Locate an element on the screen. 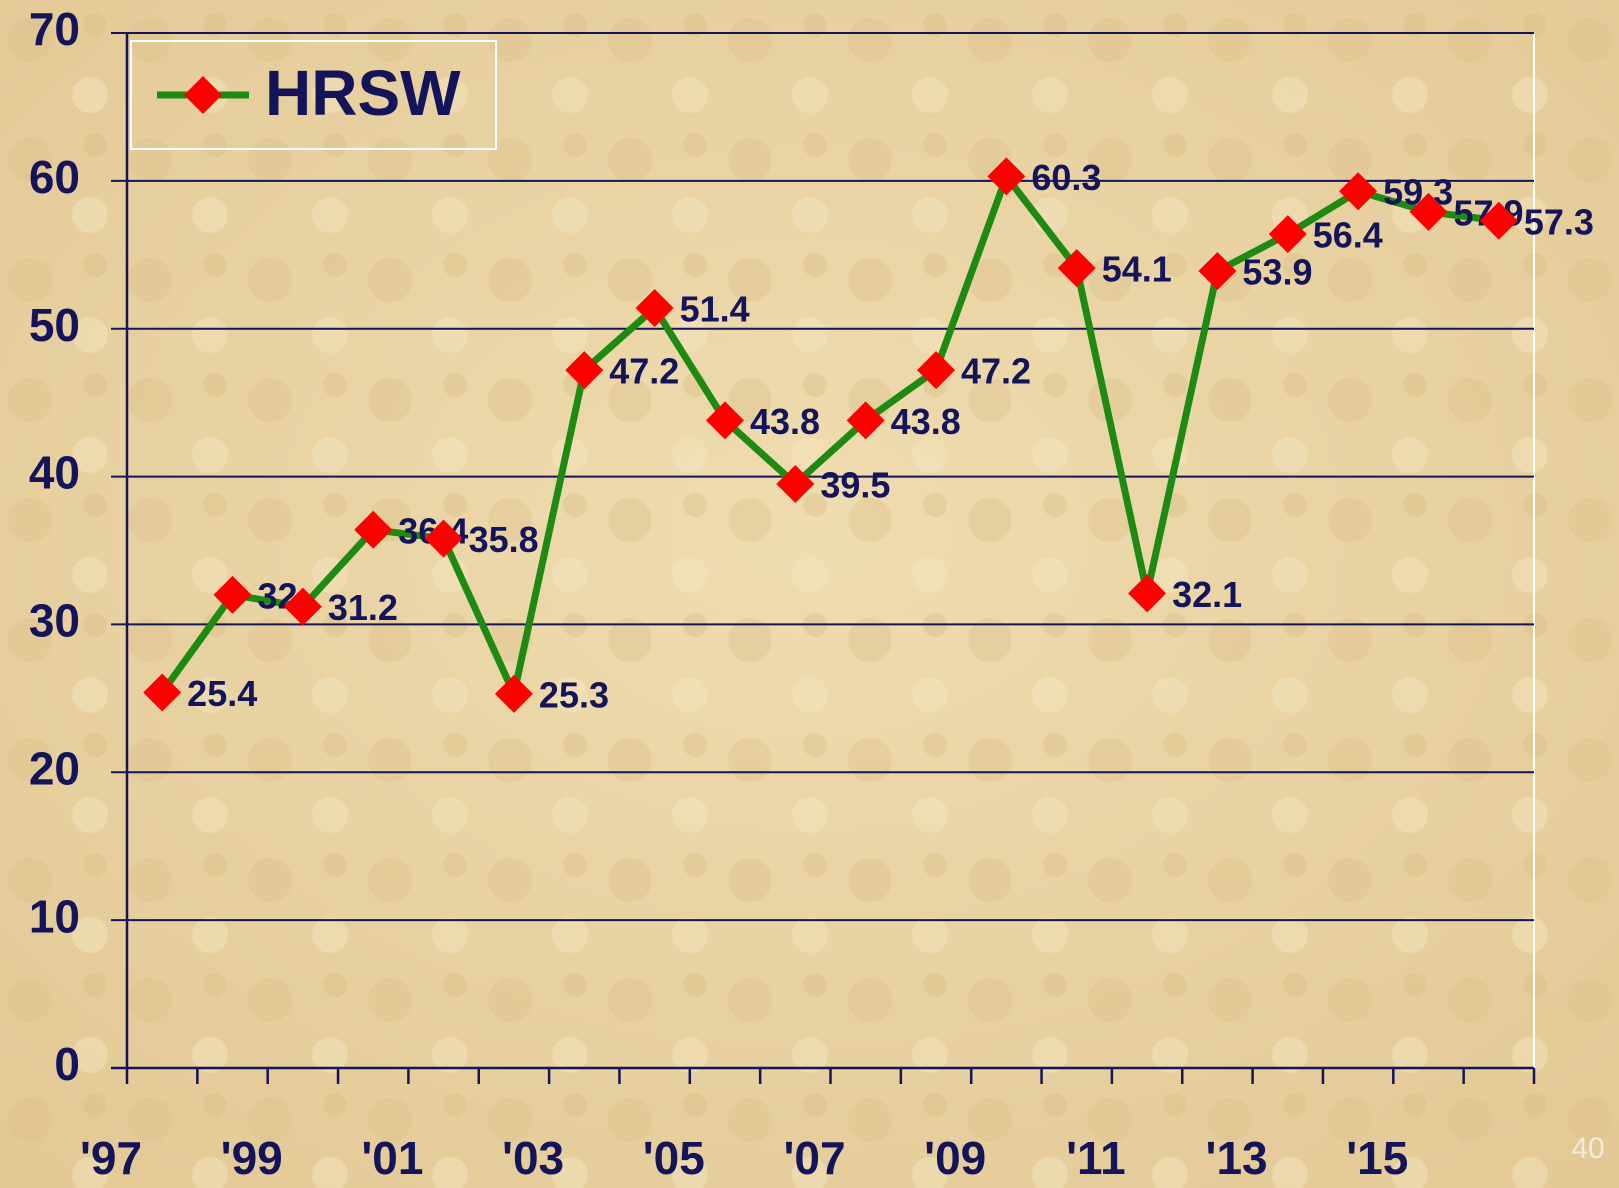 The width and height of the screenshot is (1619, 1188). data-label: 54.1 is located at coordinates (1137, 269).